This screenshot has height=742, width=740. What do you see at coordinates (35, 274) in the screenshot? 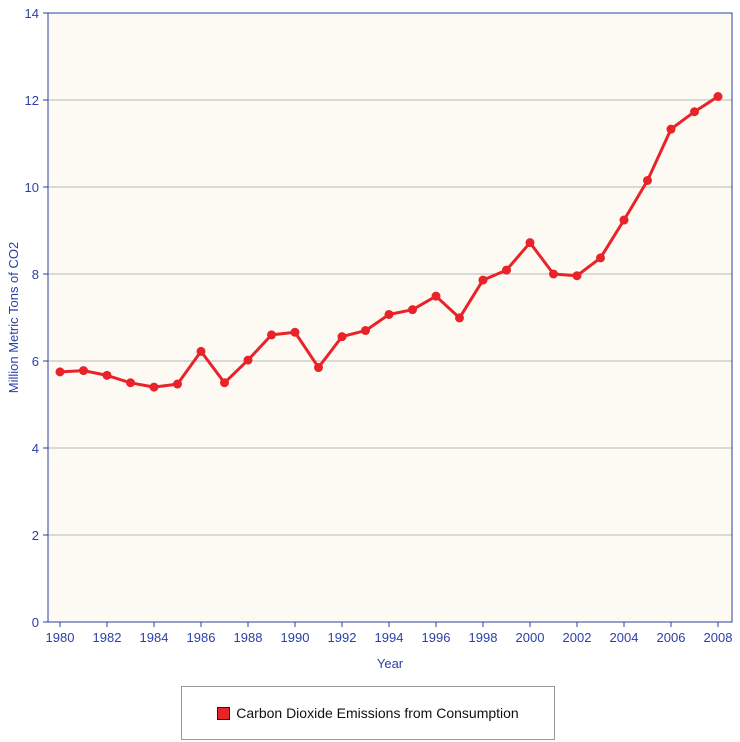
I see `y-tick-label: 8` at bounding box center [35, 274].